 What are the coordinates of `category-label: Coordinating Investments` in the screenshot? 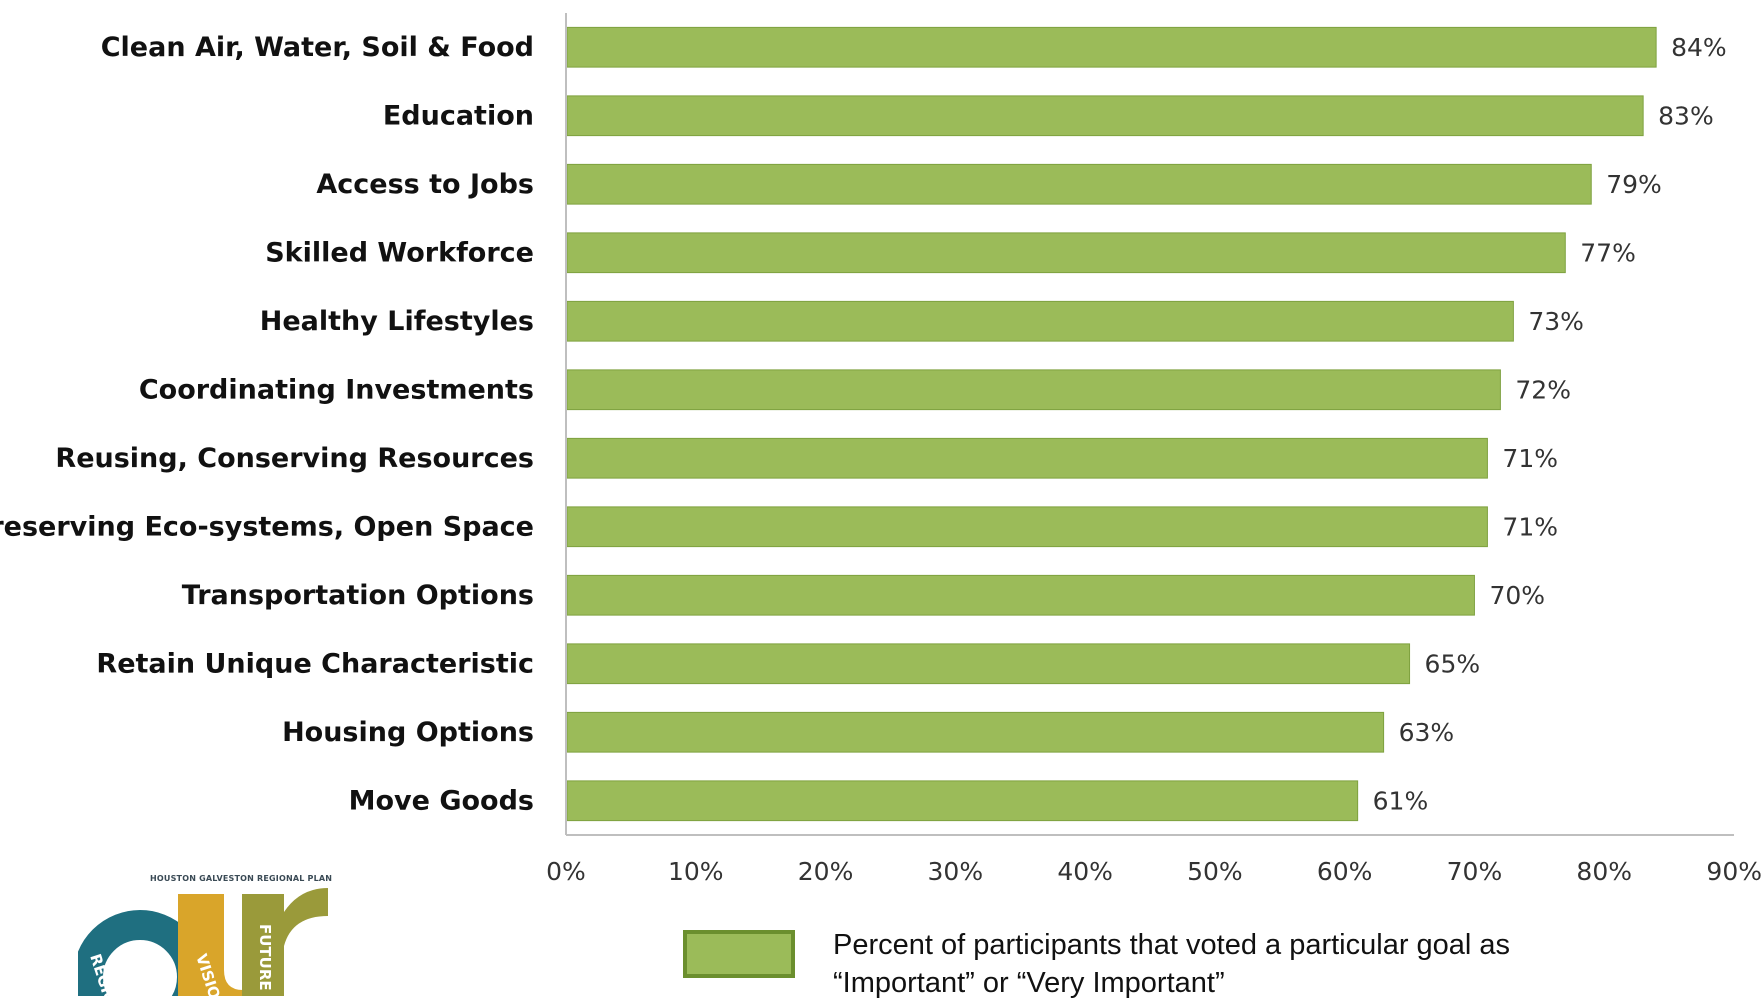 It's located at (336, 389).